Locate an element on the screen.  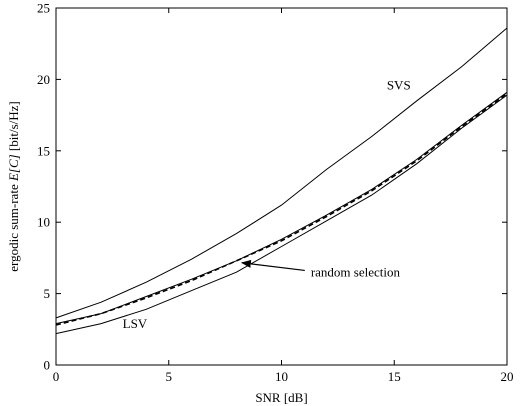
y-tick-label-1: 5 is located at coordinates (47, 293).